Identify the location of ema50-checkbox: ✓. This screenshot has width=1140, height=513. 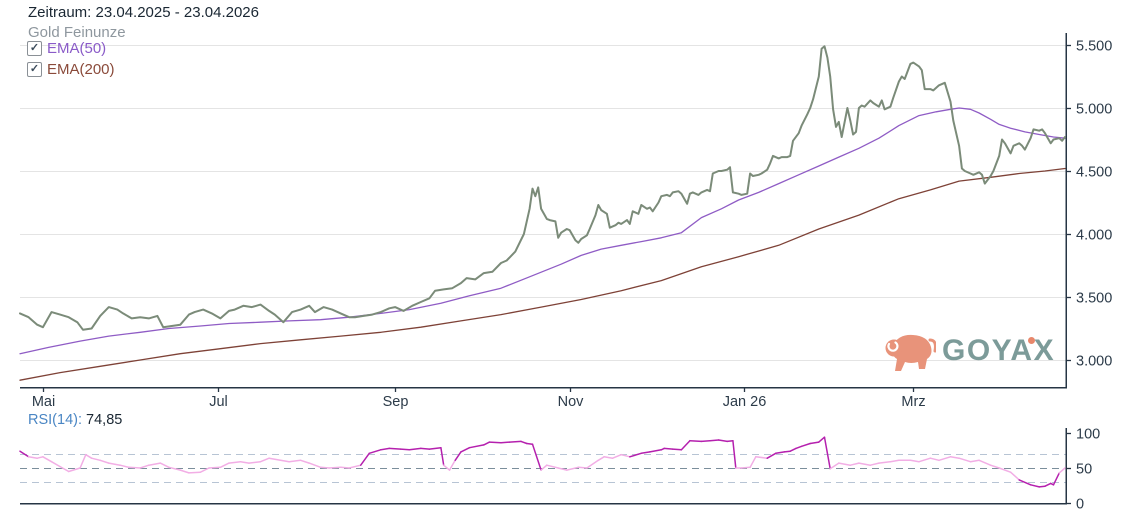
(34, 48).